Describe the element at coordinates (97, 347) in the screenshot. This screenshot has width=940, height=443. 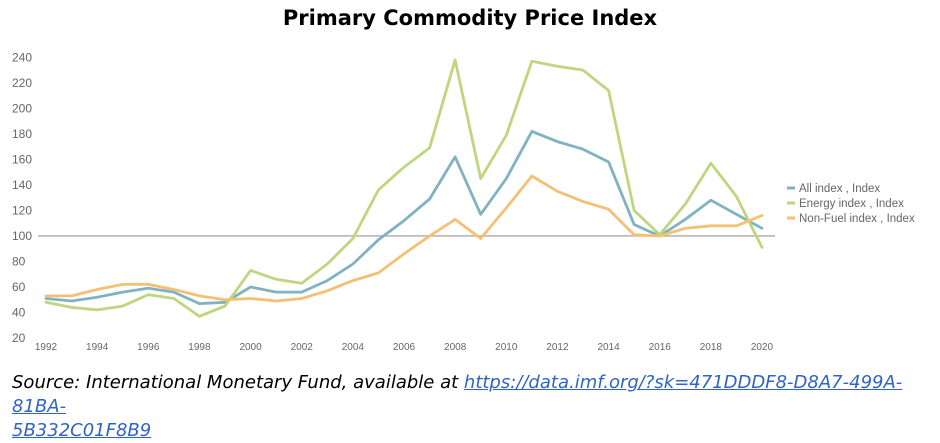
I see `x-tick-label-1: 1994` at that location.